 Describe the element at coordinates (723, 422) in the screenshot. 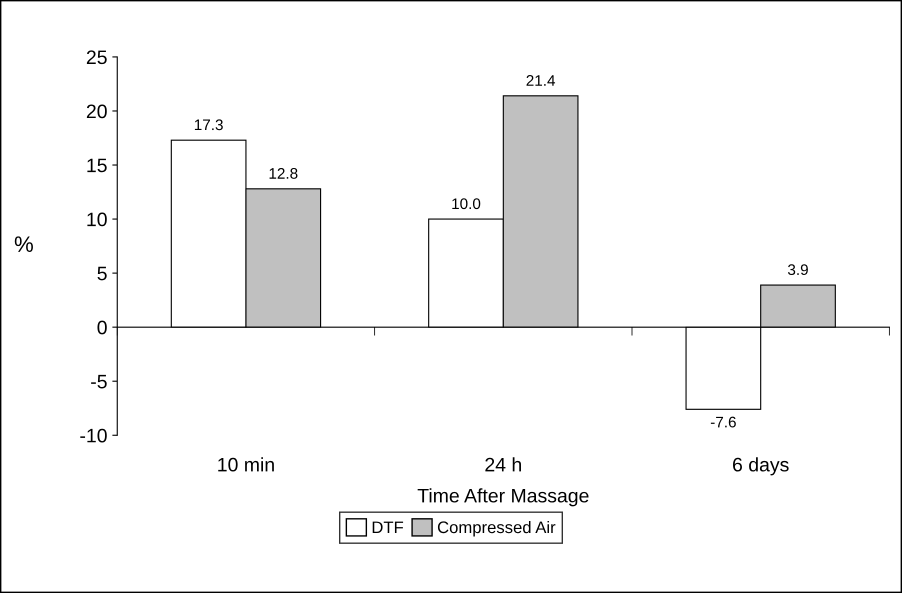

I see `data-label: -7.6` at that location.